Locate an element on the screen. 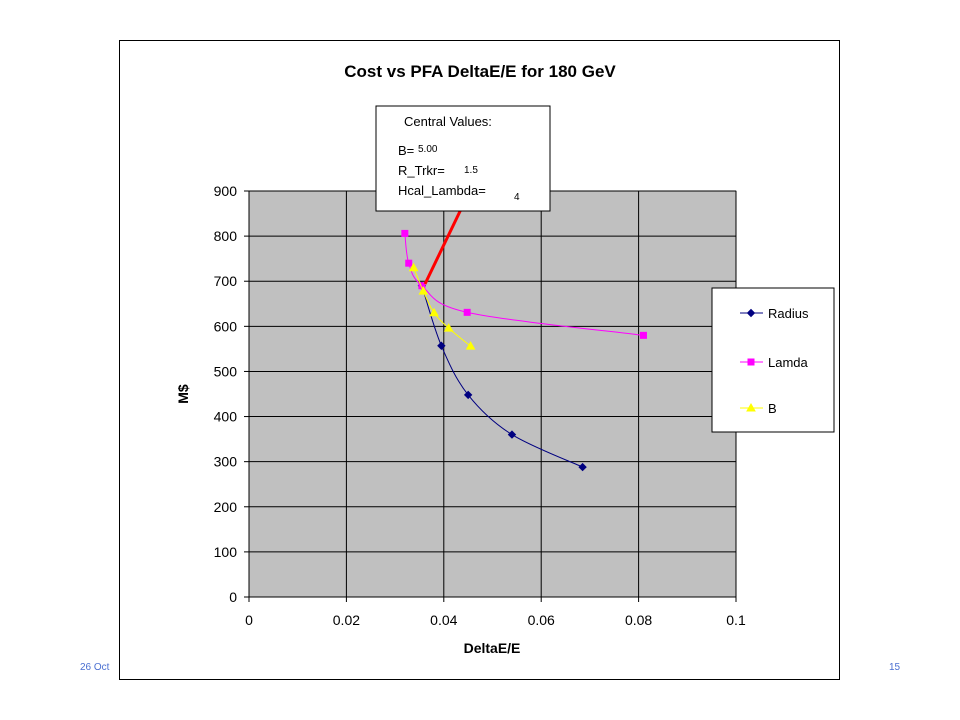 The height and width of the screenshot is (720, 960). footer-page-number: 15 is located at coordinates (895, 667).